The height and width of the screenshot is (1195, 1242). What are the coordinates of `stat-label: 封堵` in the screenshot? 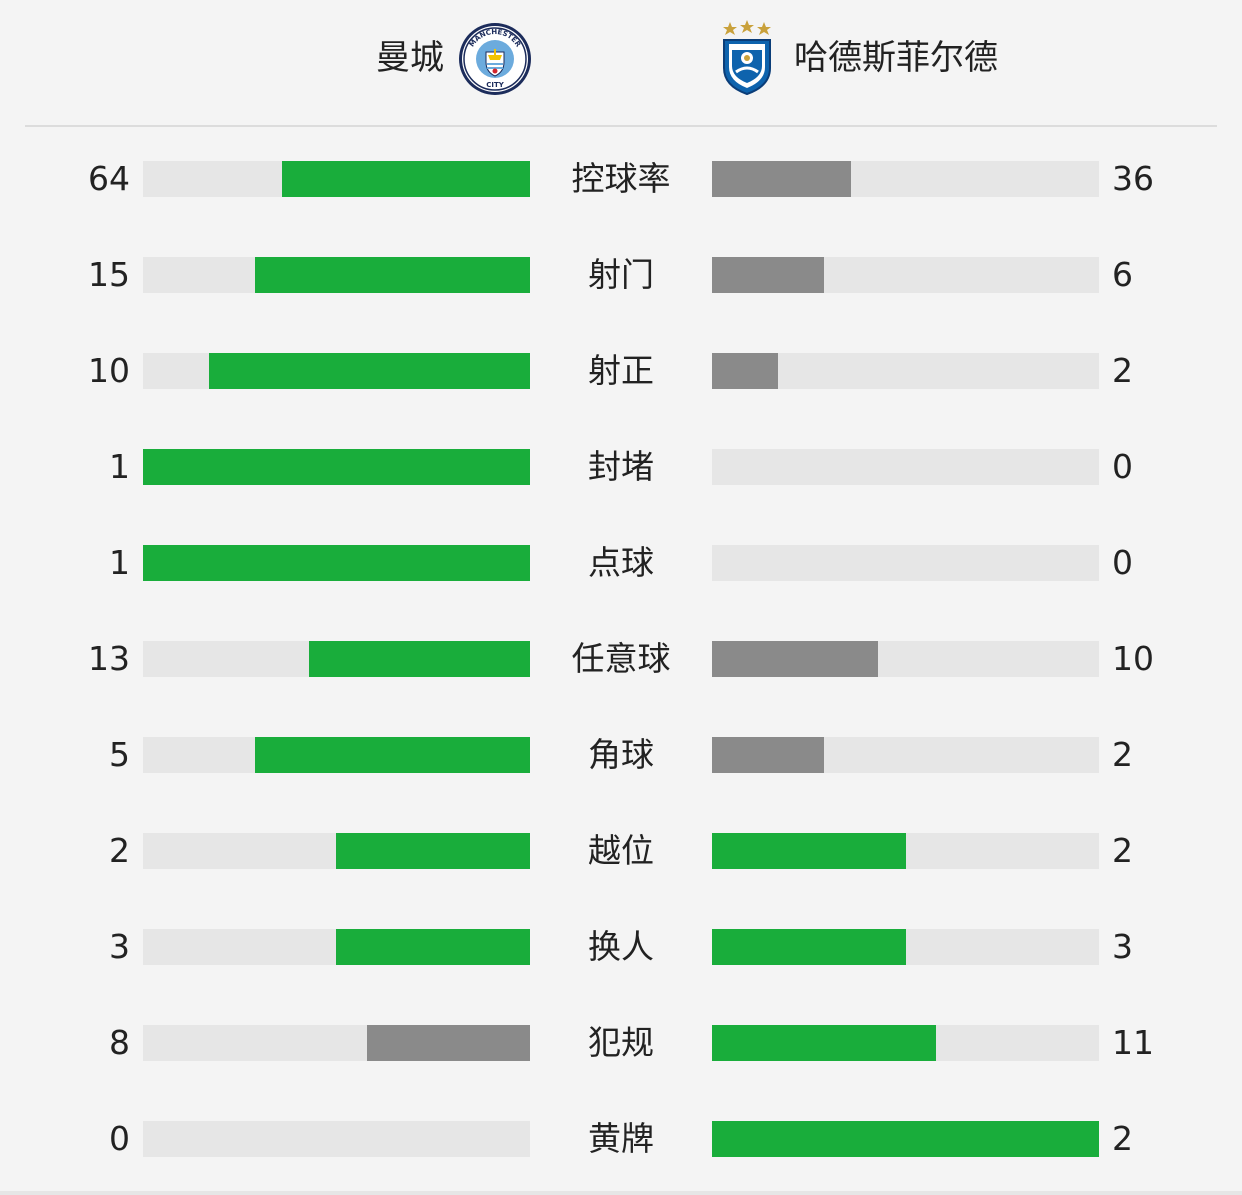 It's located at (621, 466).